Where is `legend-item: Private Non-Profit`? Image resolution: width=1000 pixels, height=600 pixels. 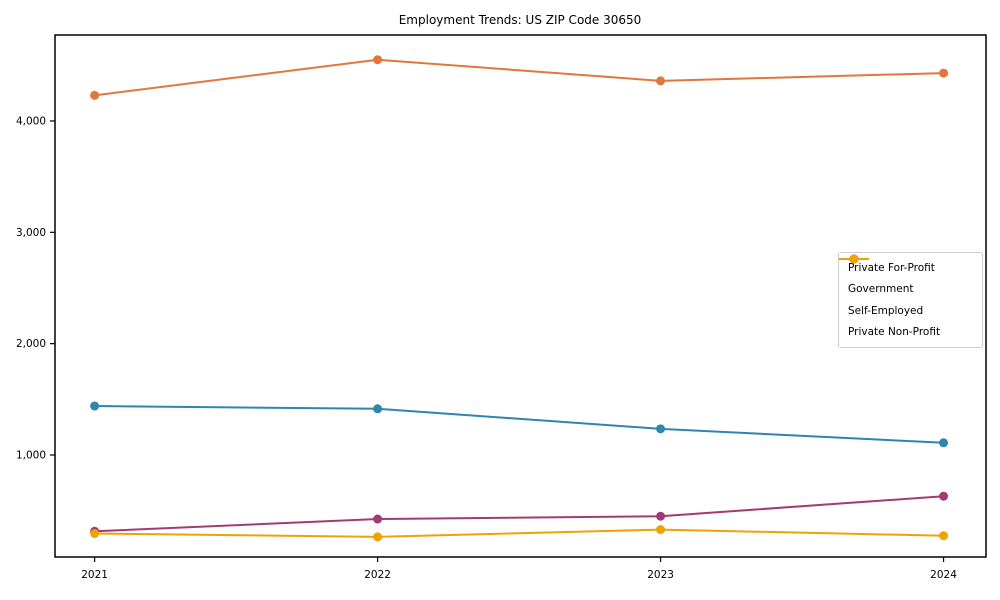 legend-item: Private Non-Profit is located at coordinates (906, 299).